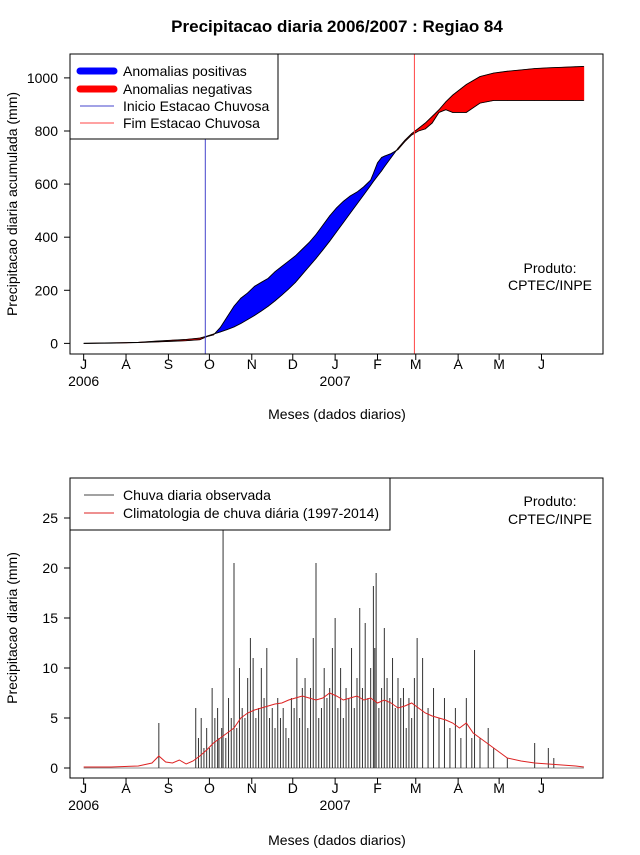 The width and height of the screenshot is (640, 855). What do you see at coordinates (47, 237) in the screenshot?
I see `cumulative-y-tick-label: 400` at bounding box center [47, 237].